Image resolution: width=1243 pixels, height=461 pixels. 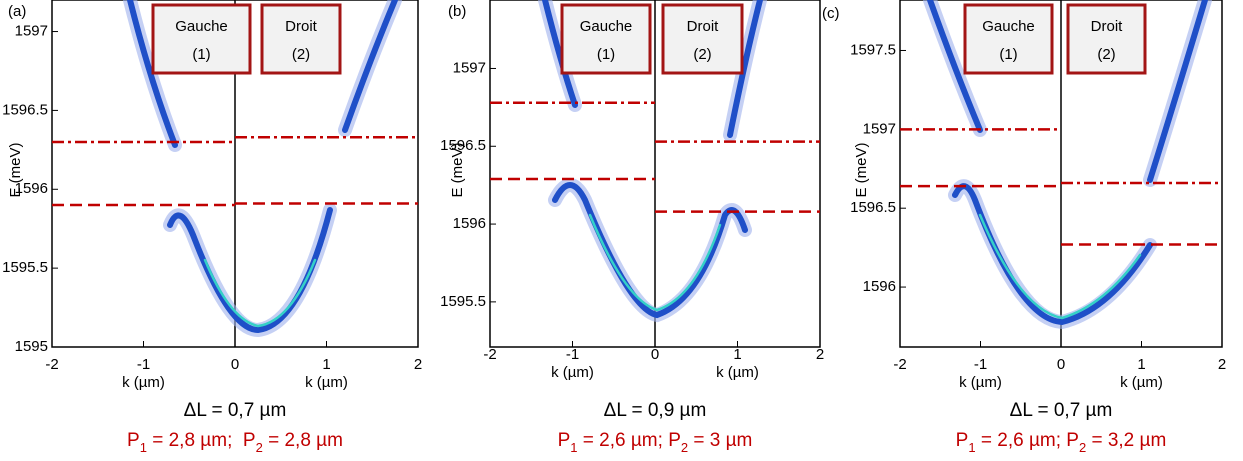 I want to click on caption-text: = 2,8 µm; P, so click(x=201, y=440).